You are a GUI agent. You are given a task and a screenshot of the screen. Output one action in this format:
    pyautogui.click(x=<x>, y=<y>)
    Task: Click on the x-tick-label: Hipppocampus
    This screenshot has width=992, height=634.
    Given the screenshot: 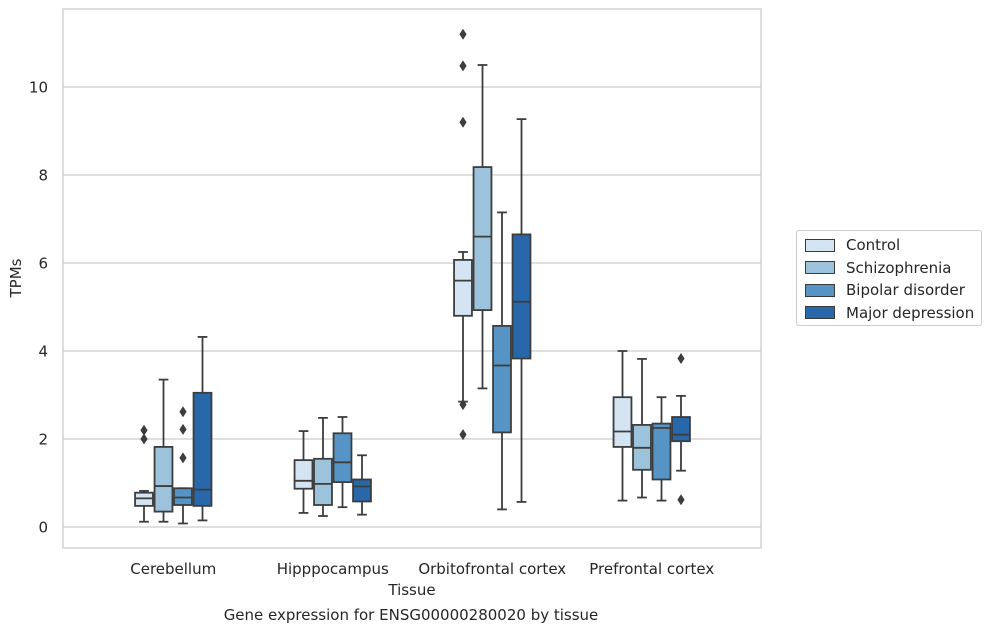 What is the action you would take?
    pyautogui.click(x=333, y=569)
    